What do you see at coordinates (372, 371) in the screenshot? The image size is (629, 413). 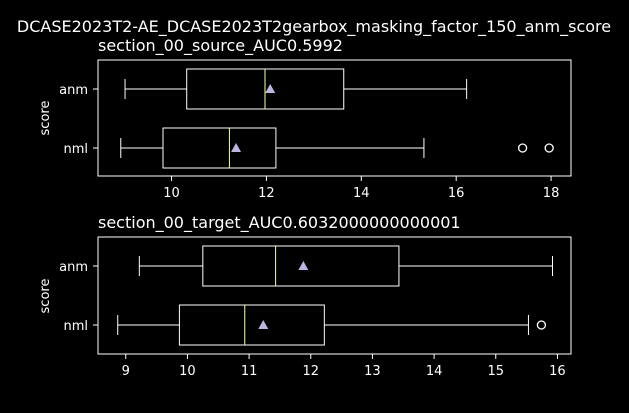 I see `target-xtick-label: 13` at bounding box center [372, 371].